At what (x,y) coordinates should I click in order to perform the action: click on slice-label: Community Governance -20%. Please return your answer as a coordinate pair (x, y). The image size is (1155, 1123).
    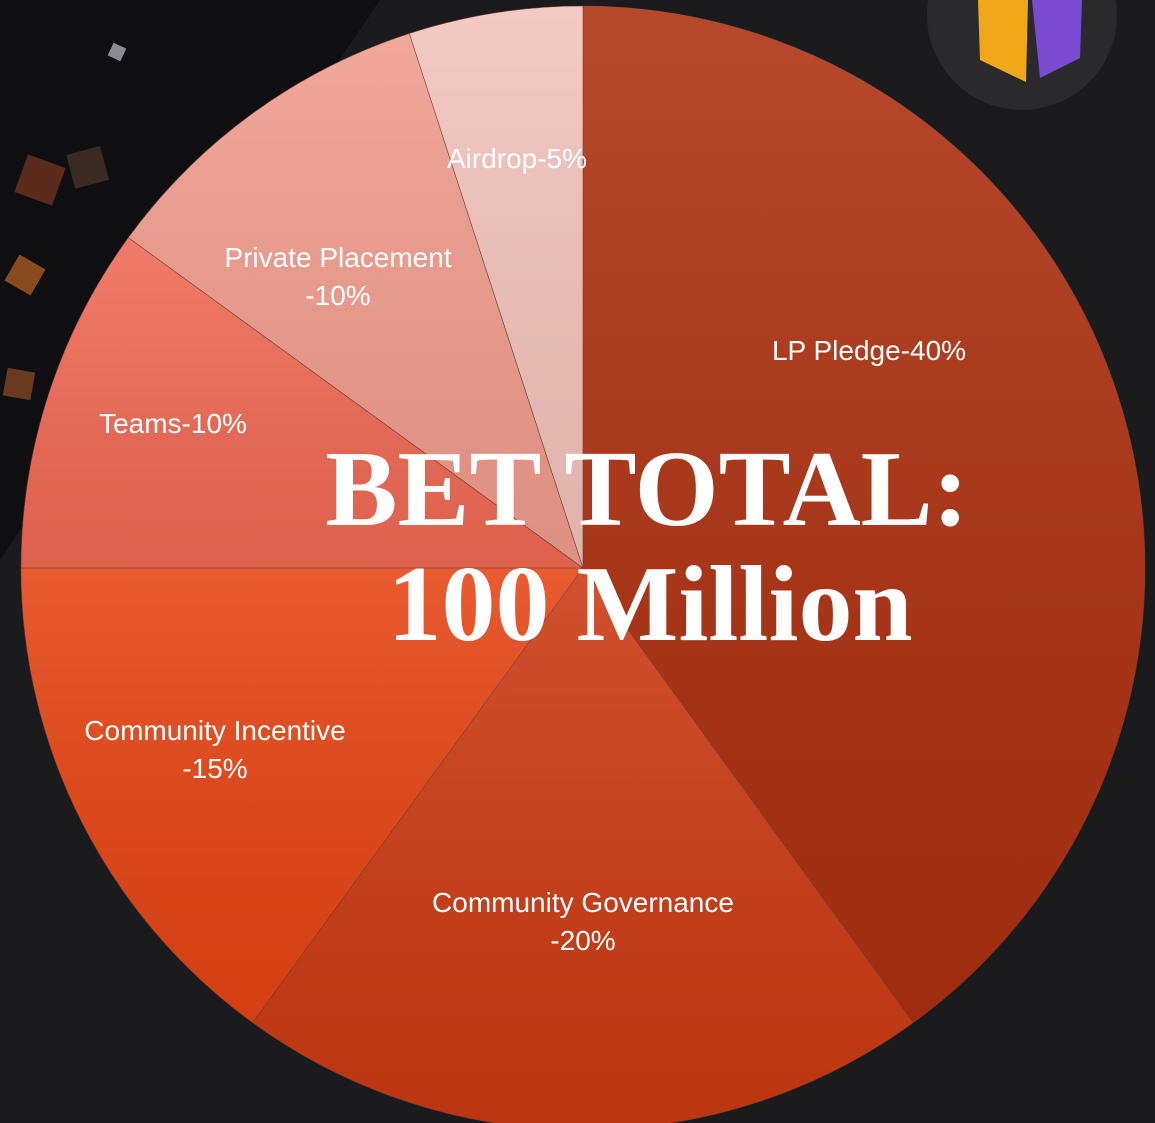
    Looking at the image, I should click on (583, 921).